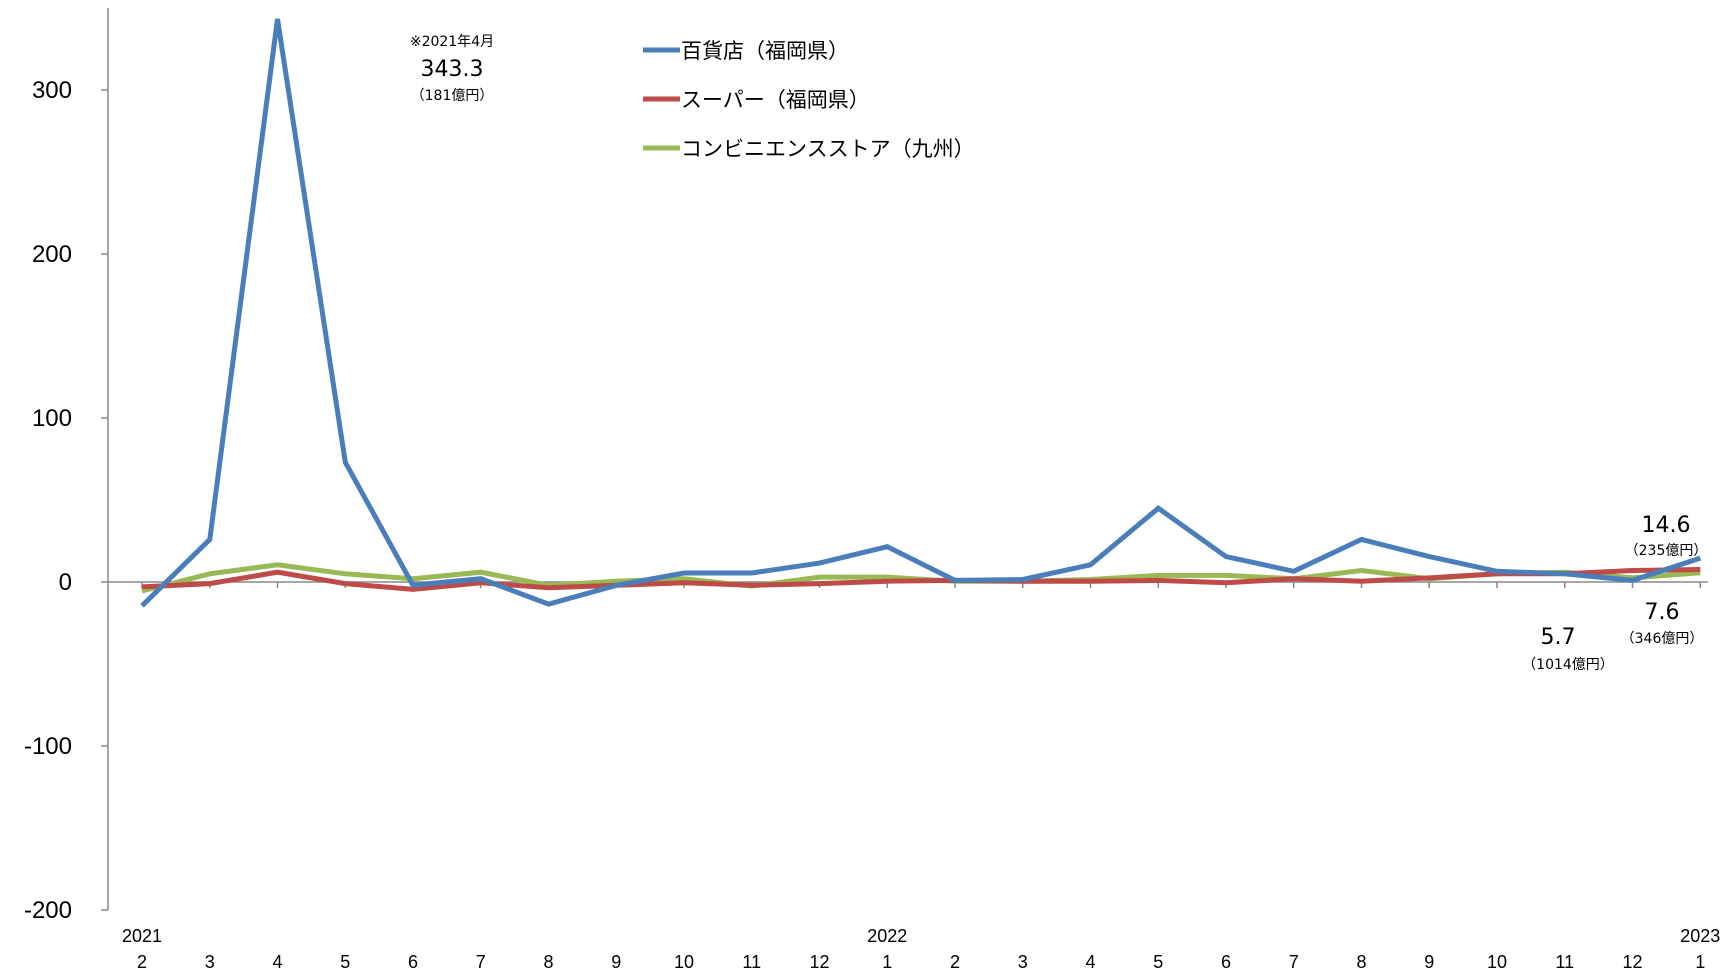 The width and height of the screenshot is (1733, 974). What do you see at coordinates (1558, 637) in the screenshot?
I see `annotation-value: 5.7` at bounding box center [1558, 637].